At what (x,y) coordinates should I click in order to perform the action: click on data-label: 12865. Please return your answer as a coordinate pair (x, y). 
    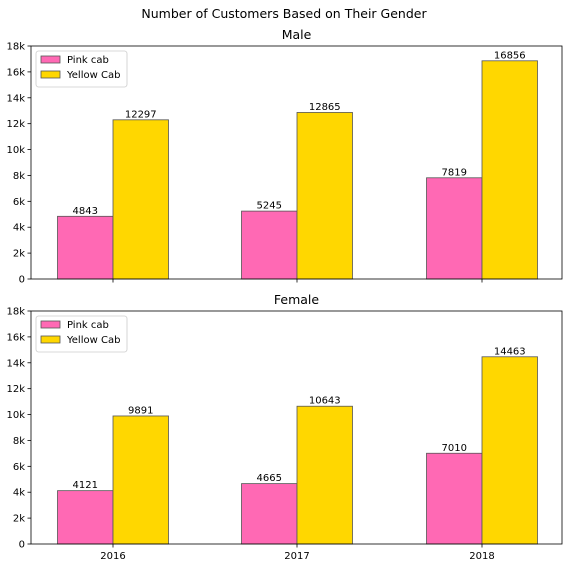
    Looking at the image, I should click on (325, 107).